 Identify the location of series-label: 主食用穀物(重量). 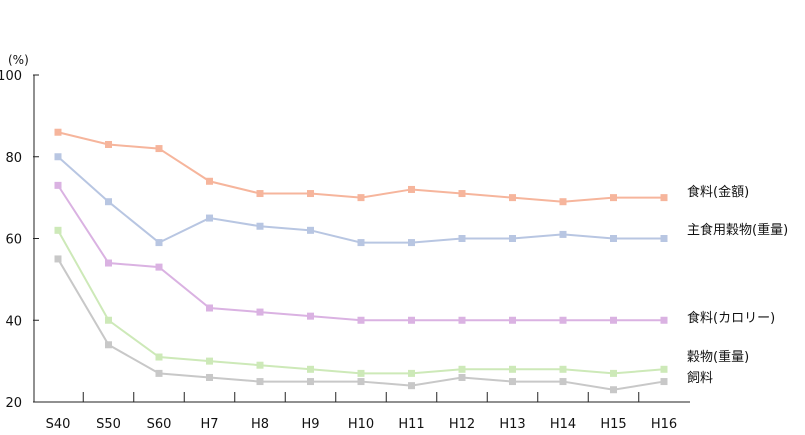
(737, 230).